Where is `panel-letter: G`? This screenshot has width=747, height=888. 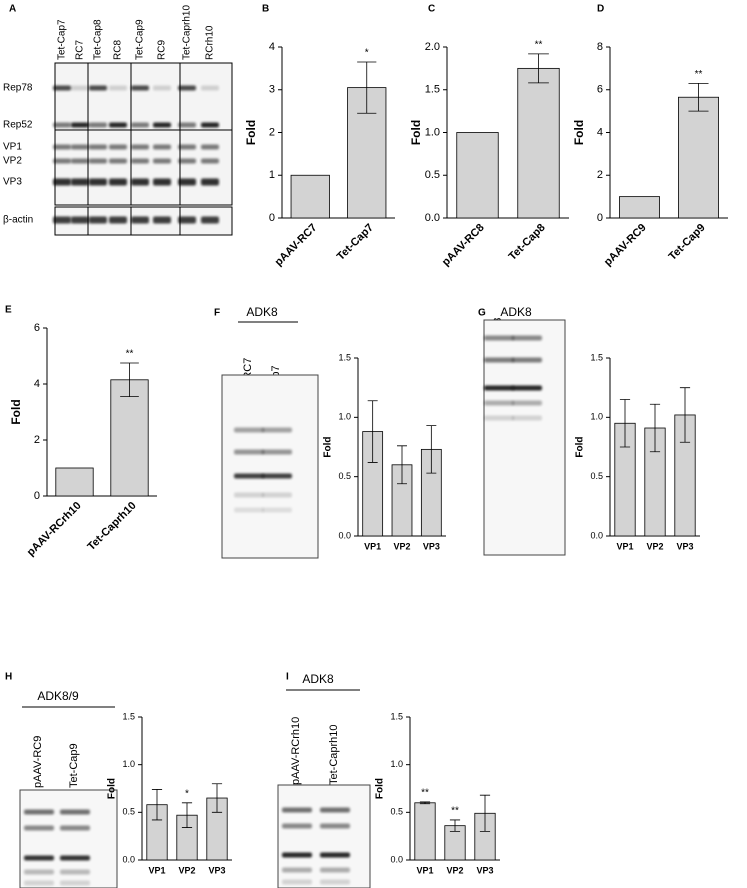 panel-letter: G is located at coordinates (482, 313).